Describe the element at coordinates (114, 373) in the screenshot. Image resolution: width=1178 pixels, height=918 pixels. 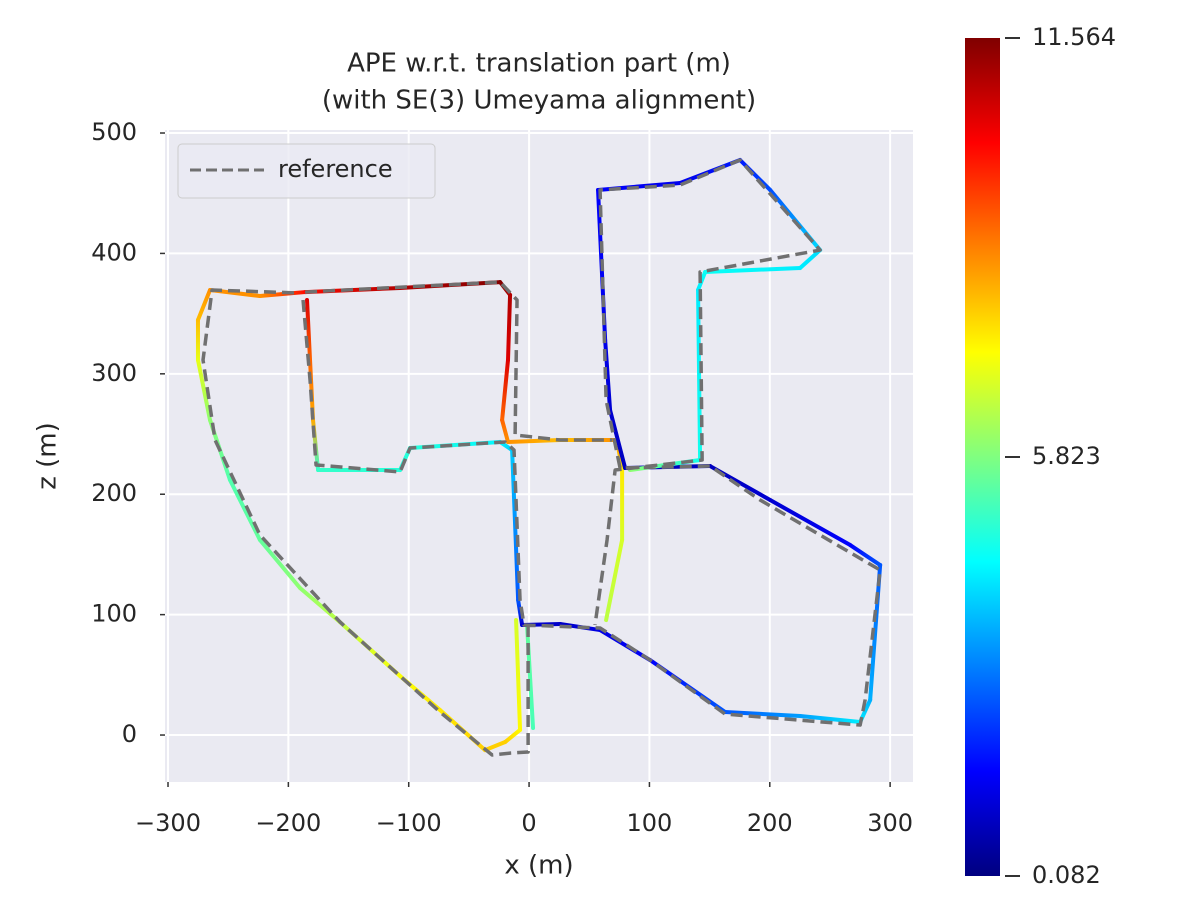
I see `y-tick-label: 300` at that location.